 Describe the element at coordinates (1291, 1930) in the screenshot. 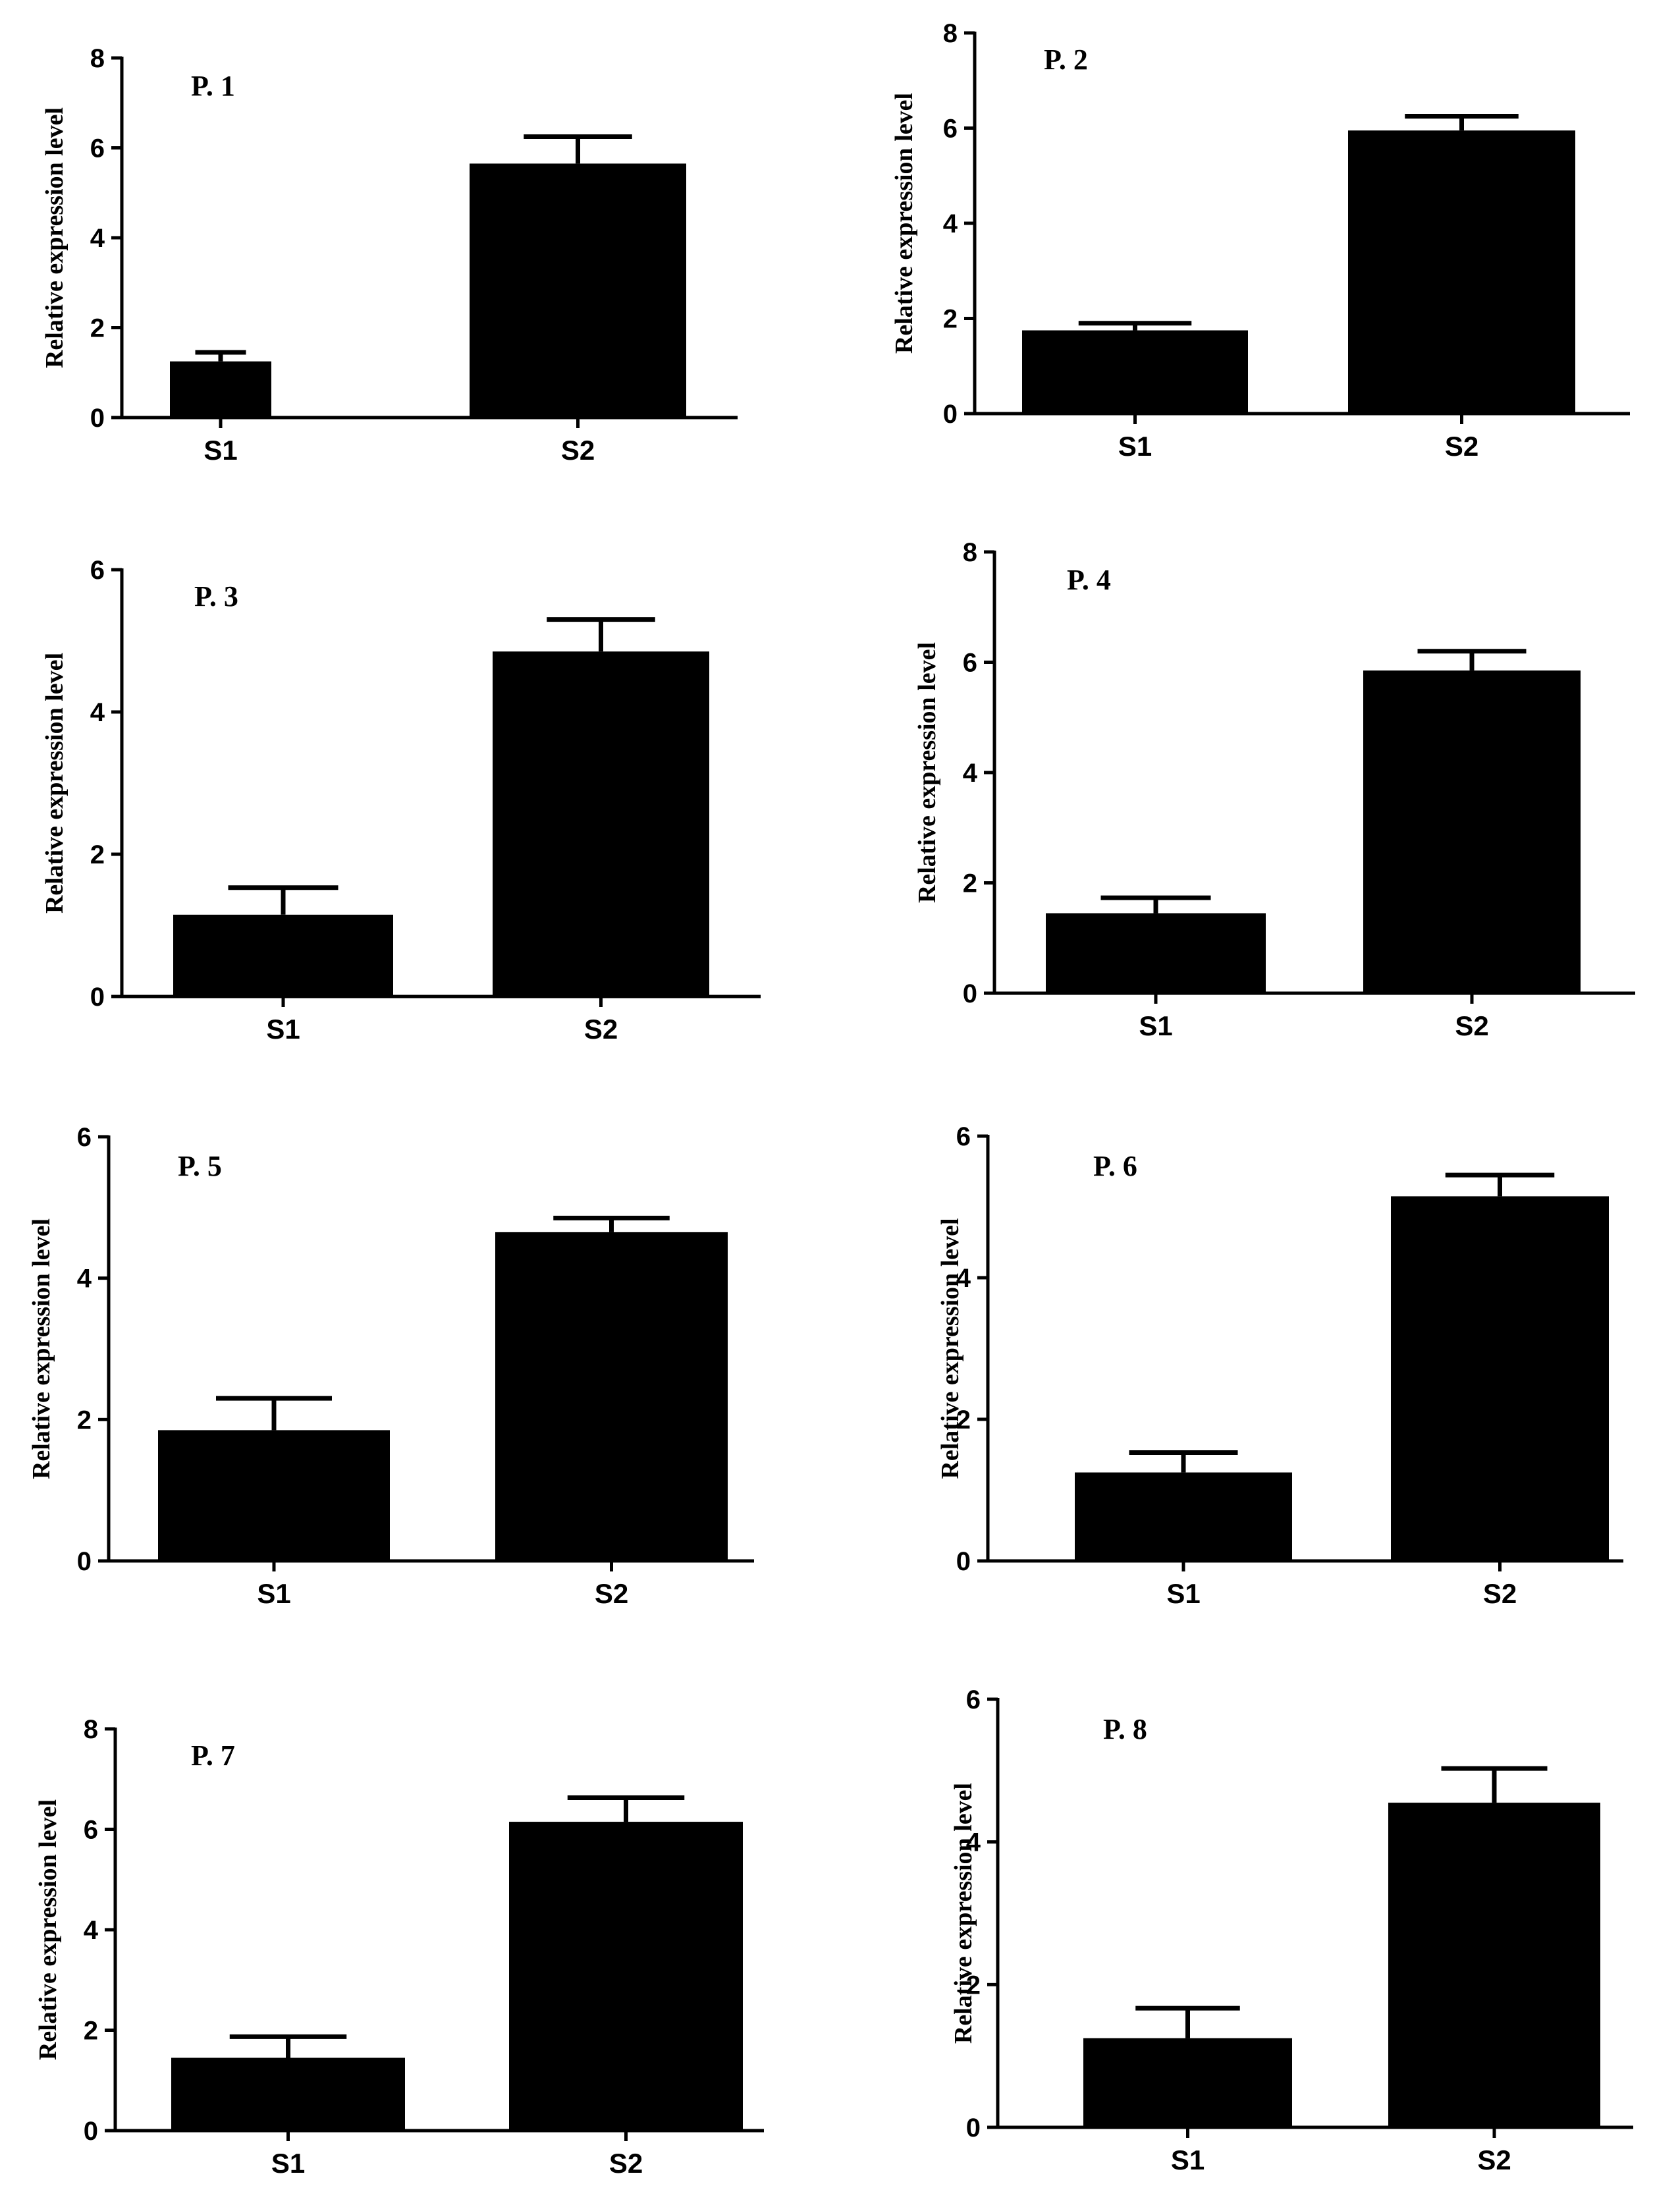

I see `chart-panel-8: 0 2 4 6 S1 S2 Relative expression level P. 8` at that location.